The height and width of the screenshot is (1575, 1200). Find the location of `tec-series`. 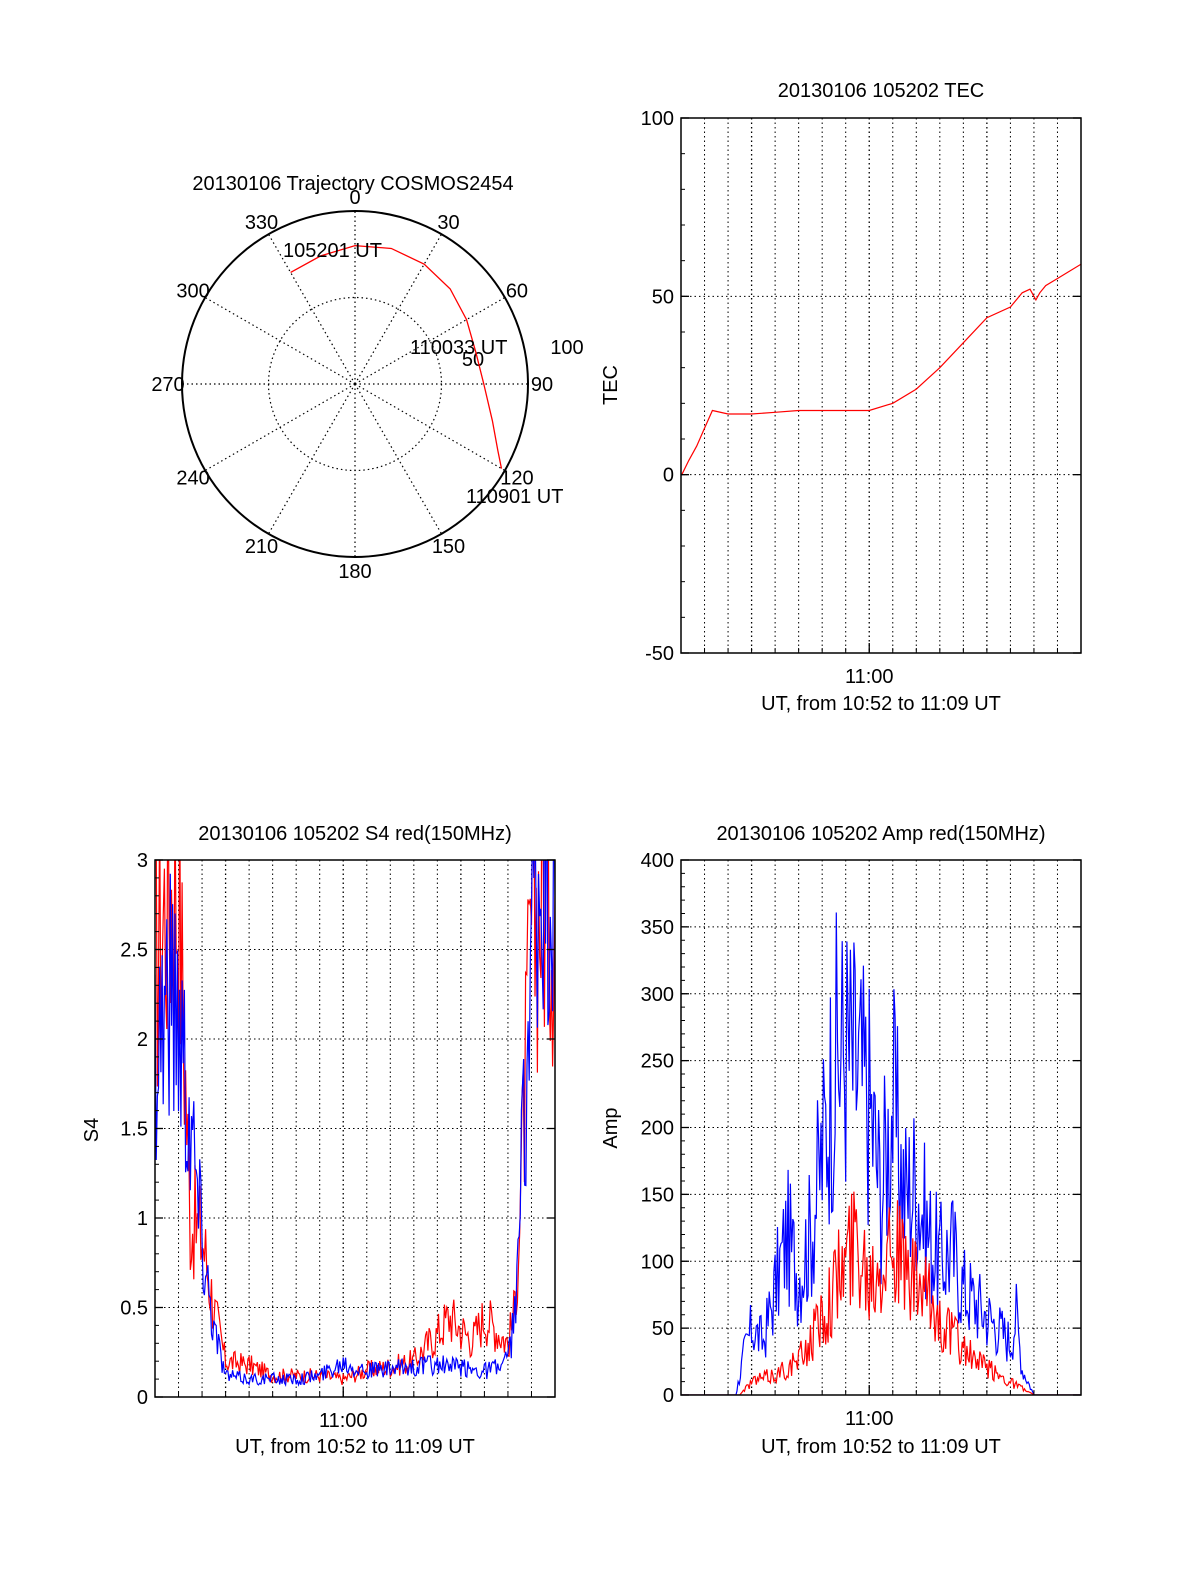

tec-series is located at coordinates (881, 369).